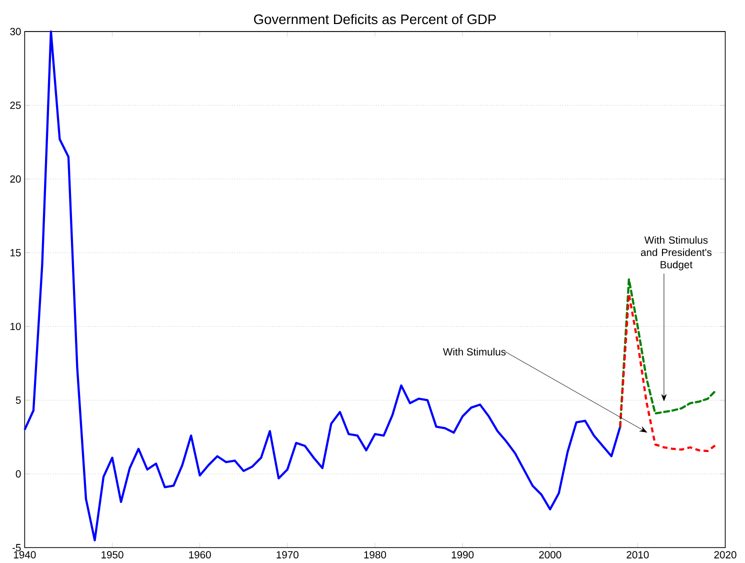  I want to click on y-tick-label: 25, so click(15, 105).